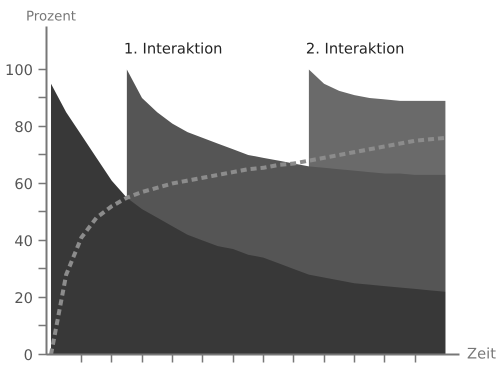  What do you see at coordinates (24, 127) in the screenshot?
I see `y-tick-label: 80` at bounding box center [24, 127].